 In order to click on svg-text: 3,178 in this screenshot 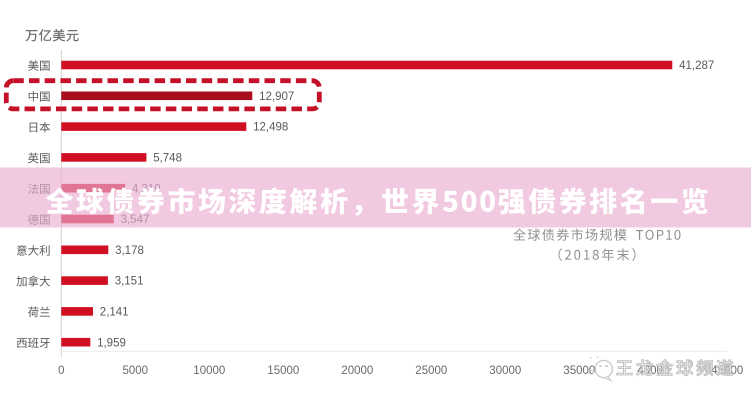, I will do `click(129, 251)`.